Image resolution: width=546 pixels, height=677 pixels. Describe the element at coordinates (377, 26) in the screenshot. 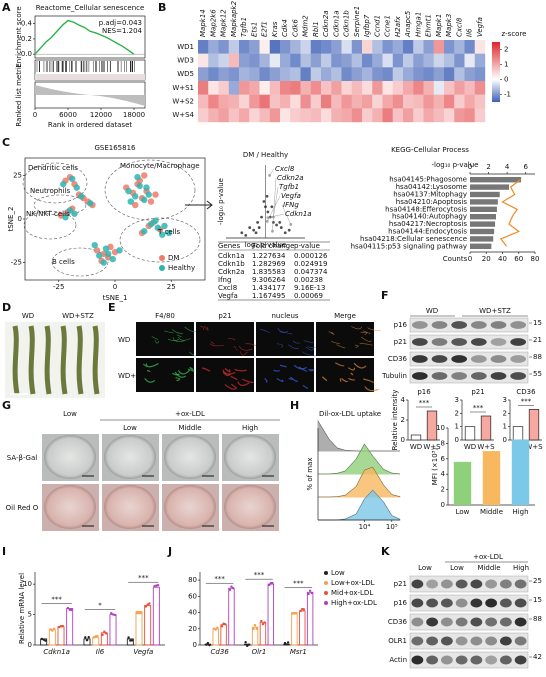

I see `column-label: Ccnd1` at that location.